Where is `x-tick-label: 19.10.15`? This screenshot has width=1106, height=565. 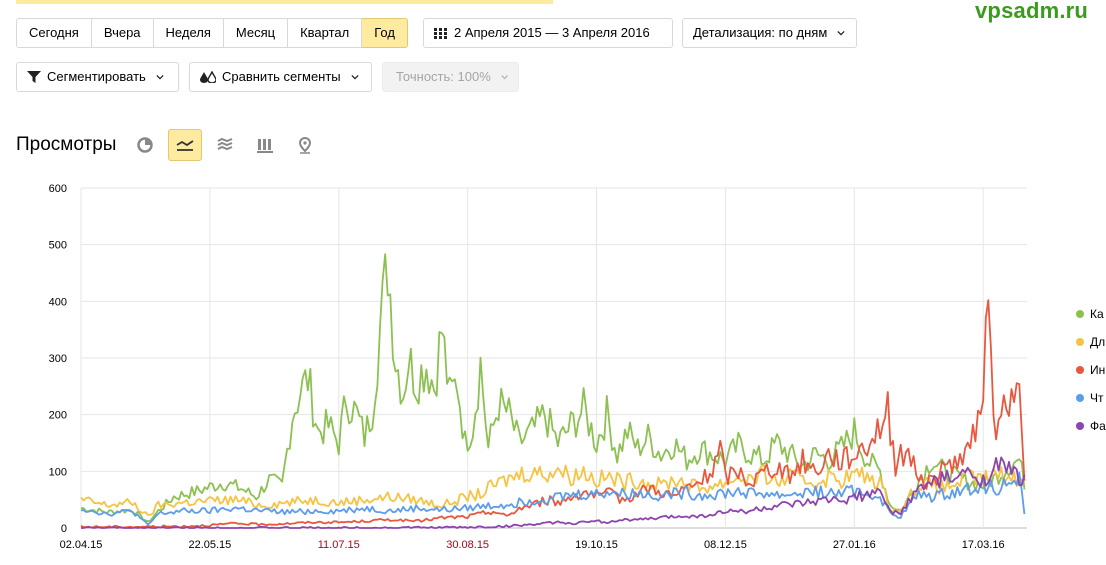
x-tick-label: 19.10.15 is located at coordinates (596, 545).